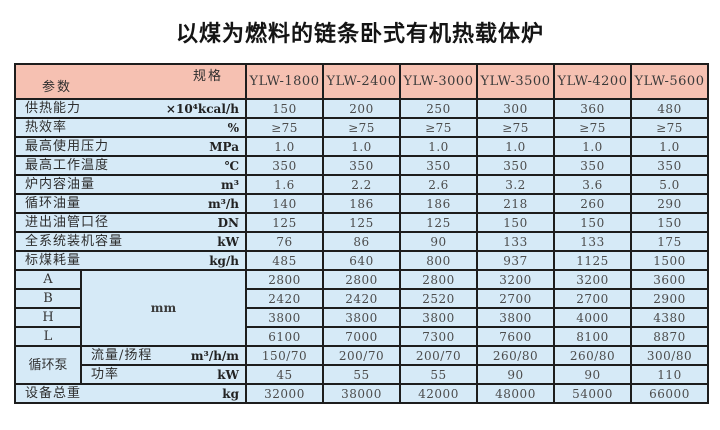  I want to click on value-cell: 2700, so click(515, 298).